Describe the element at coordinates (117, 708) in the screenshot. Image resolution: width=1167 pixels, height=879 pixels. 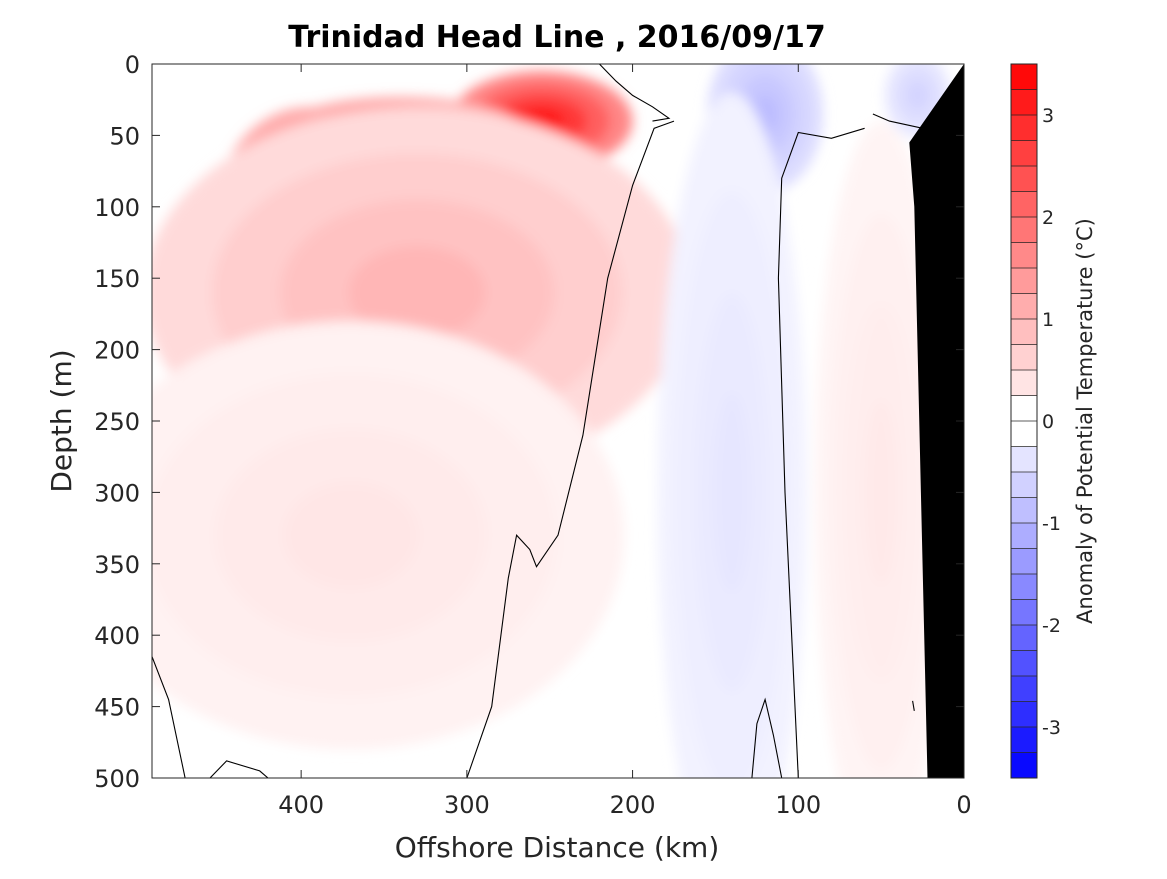
I see `y-tick-label: 450` at that location.